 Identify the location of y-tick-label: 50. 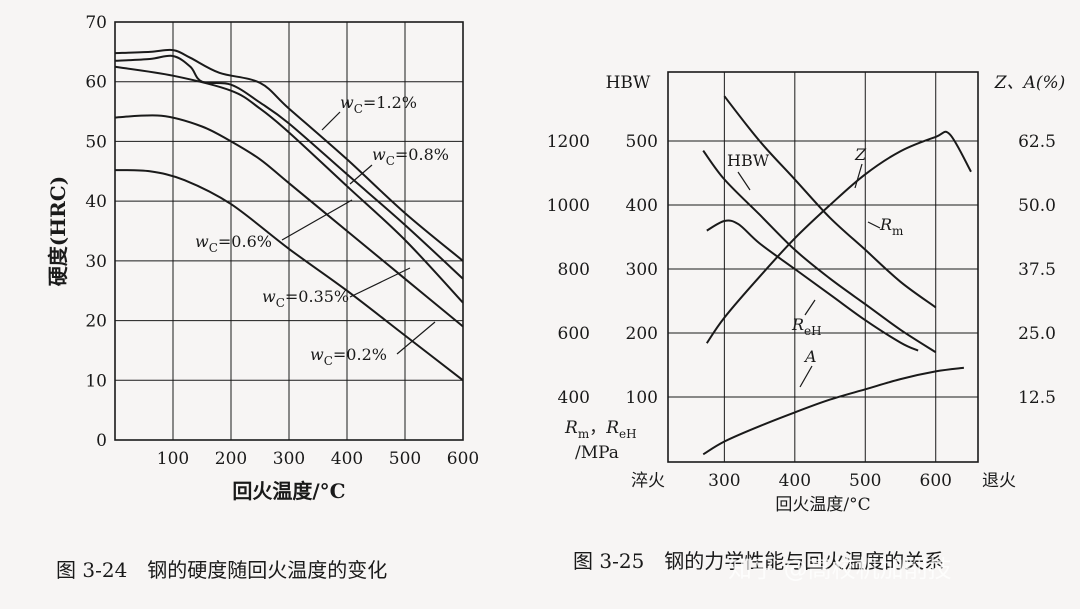
(96, 142).